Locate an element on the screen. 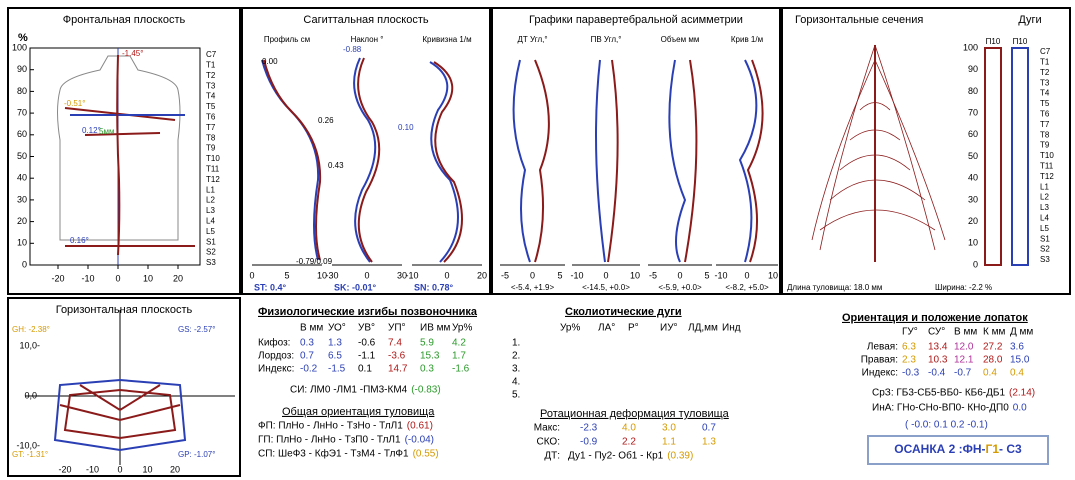  annotation: 0.16° is located at coordinates (79, 240).